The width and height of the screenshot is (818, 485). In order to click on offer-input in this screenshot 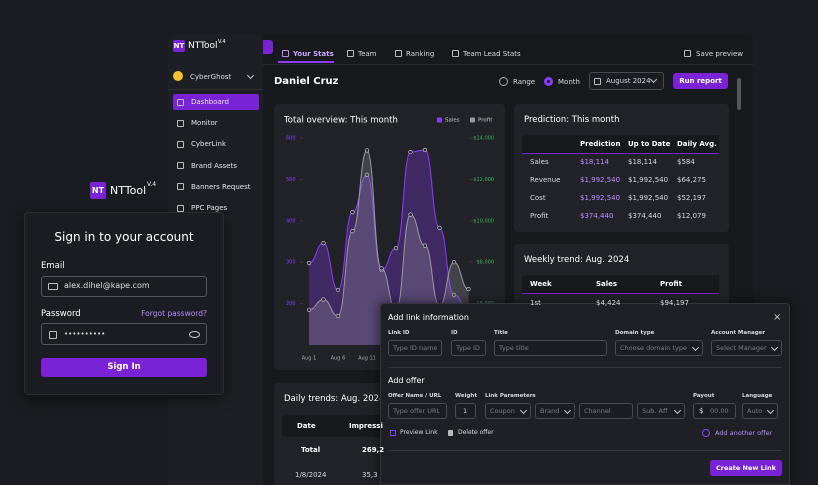, I will do `click(417, 411)`.